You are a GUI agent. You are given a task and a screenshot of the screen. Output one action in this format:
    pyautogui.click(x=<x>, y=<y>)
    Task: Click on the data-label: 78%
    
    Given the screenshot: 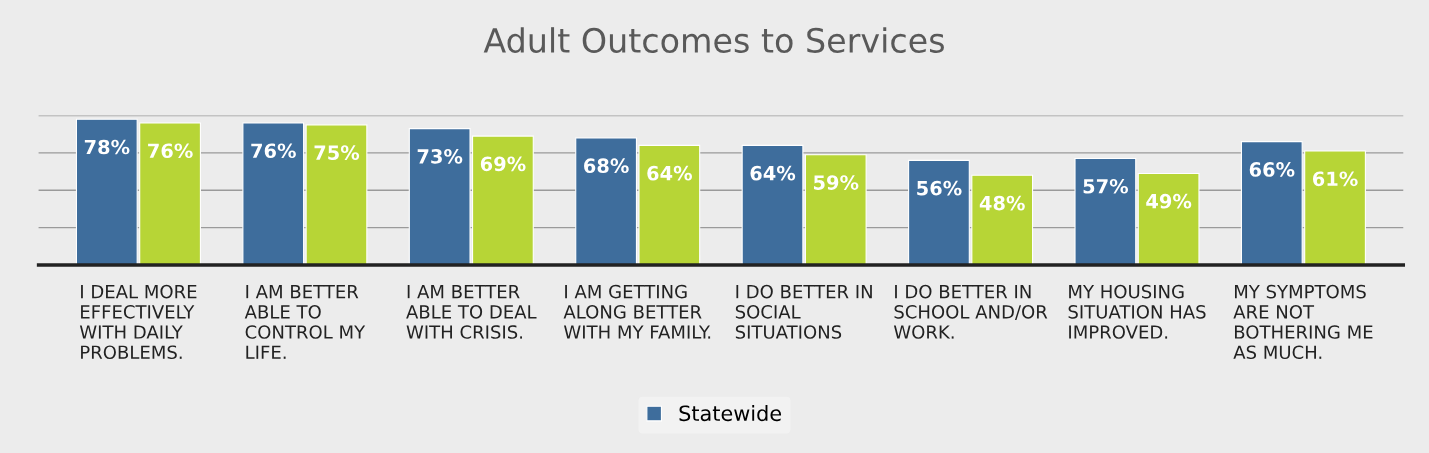 What is the action you would take?
    pyautogui.click(x=107, y=147)
    